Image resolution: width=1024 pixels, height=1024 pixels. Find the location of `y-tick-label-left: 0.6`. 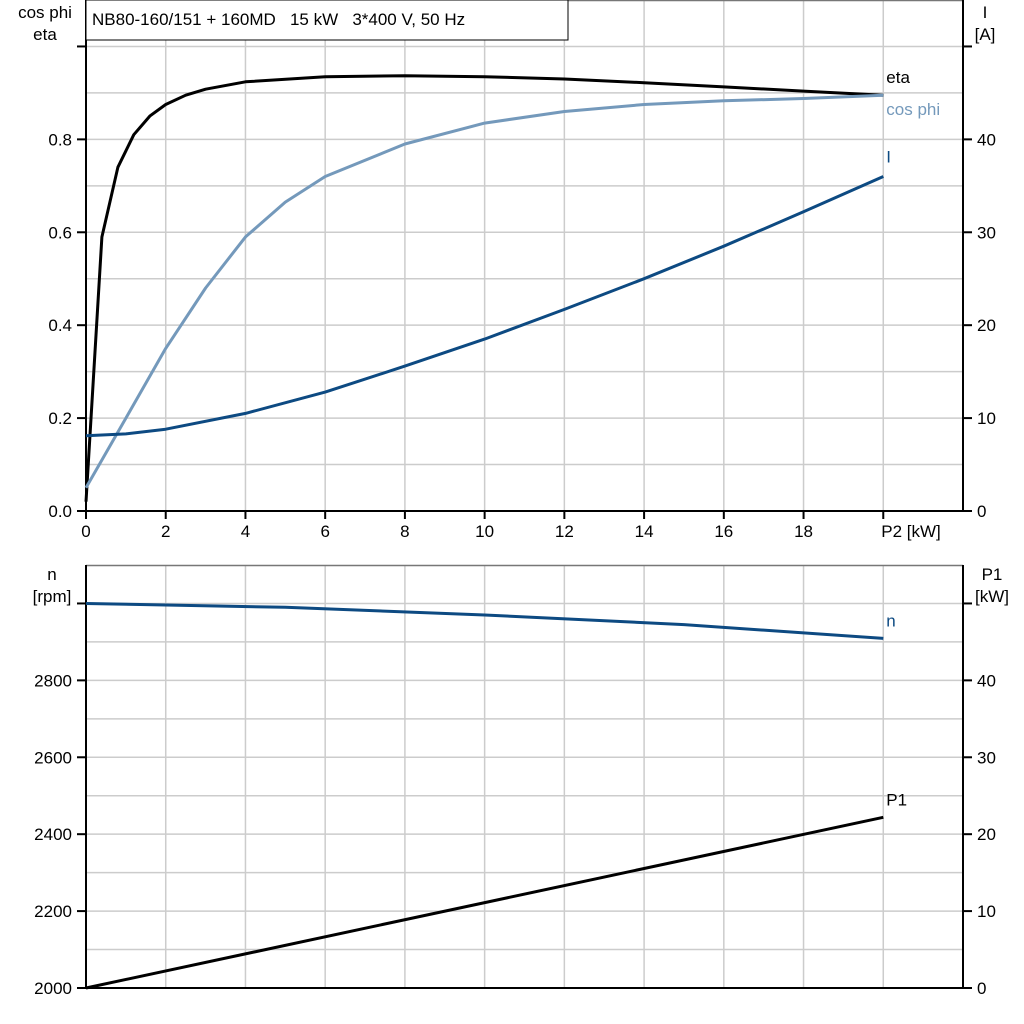

y-tick-label-left: 0.6 is located at coordinates (60, 232).